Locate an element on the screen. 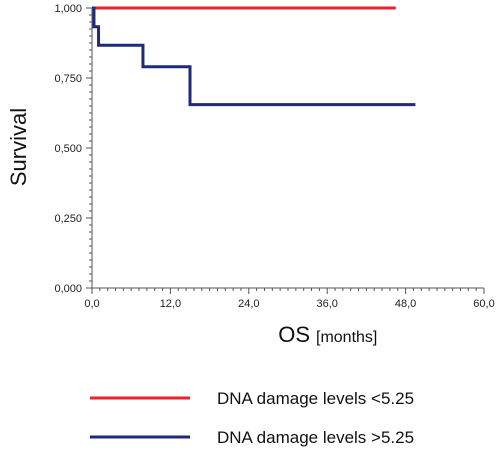 This screenshot has height=451, width=500. x-tick-label: 0,0 is located at coordinates (91, 304).